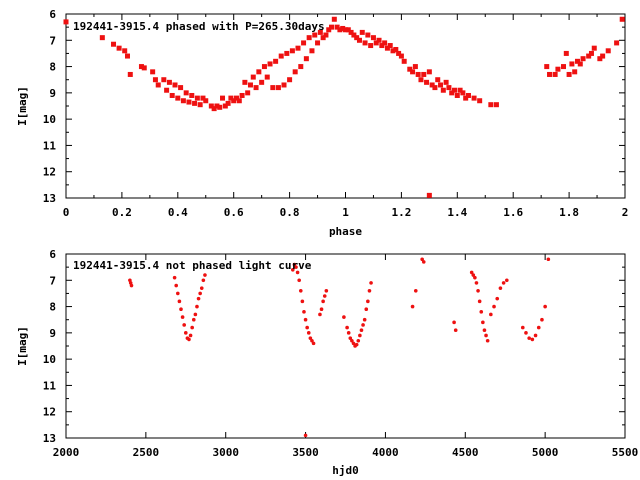 The height and width of the screenshot is (480, 640). Describe the element at coordinates (345, 212) in the screenshot. I see `x-tick-label: 1` at that location.